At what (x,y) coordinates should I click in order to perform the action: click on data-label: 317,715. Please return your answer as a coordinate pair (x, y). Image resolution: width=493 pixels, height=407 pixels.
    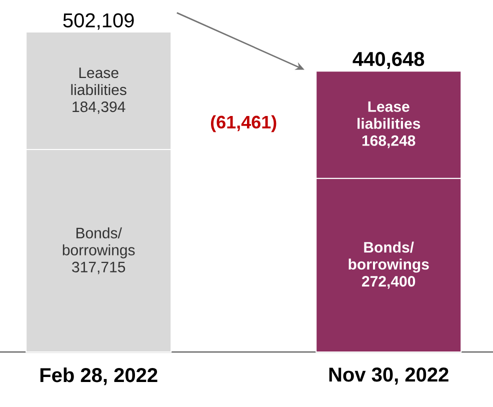
    Looking at the image, I should click on (99, 268).